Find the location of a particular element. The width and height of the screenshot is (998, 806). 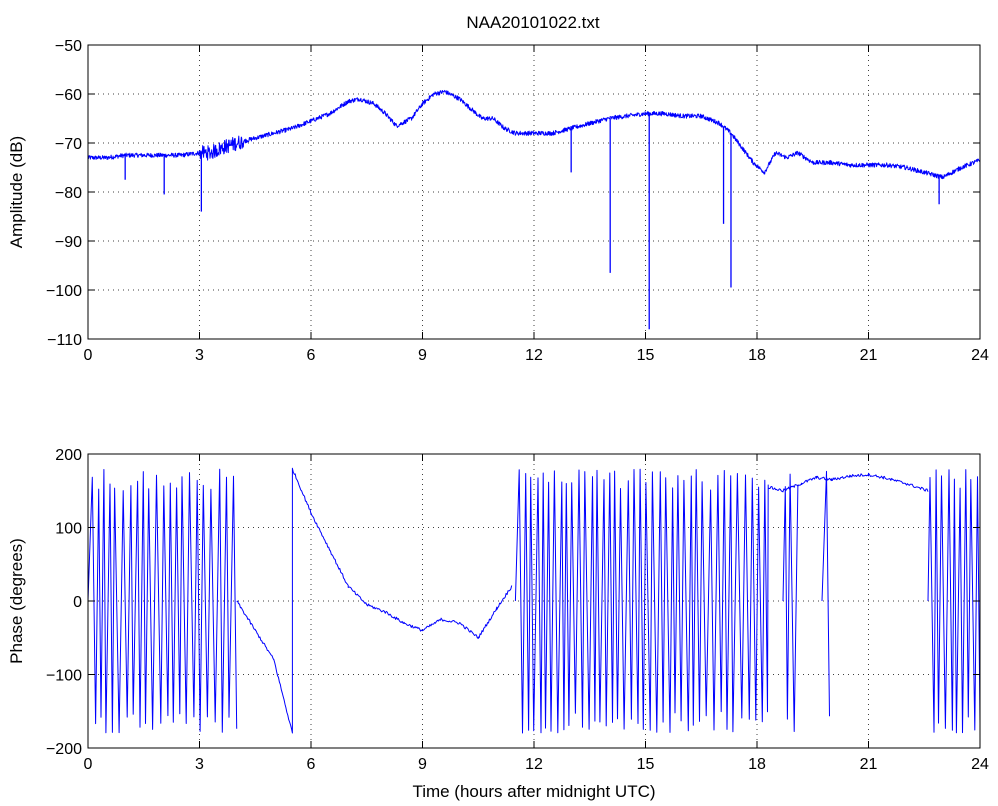

amplitude-x-tick-label: 12 is located at coordinates (534, 355).